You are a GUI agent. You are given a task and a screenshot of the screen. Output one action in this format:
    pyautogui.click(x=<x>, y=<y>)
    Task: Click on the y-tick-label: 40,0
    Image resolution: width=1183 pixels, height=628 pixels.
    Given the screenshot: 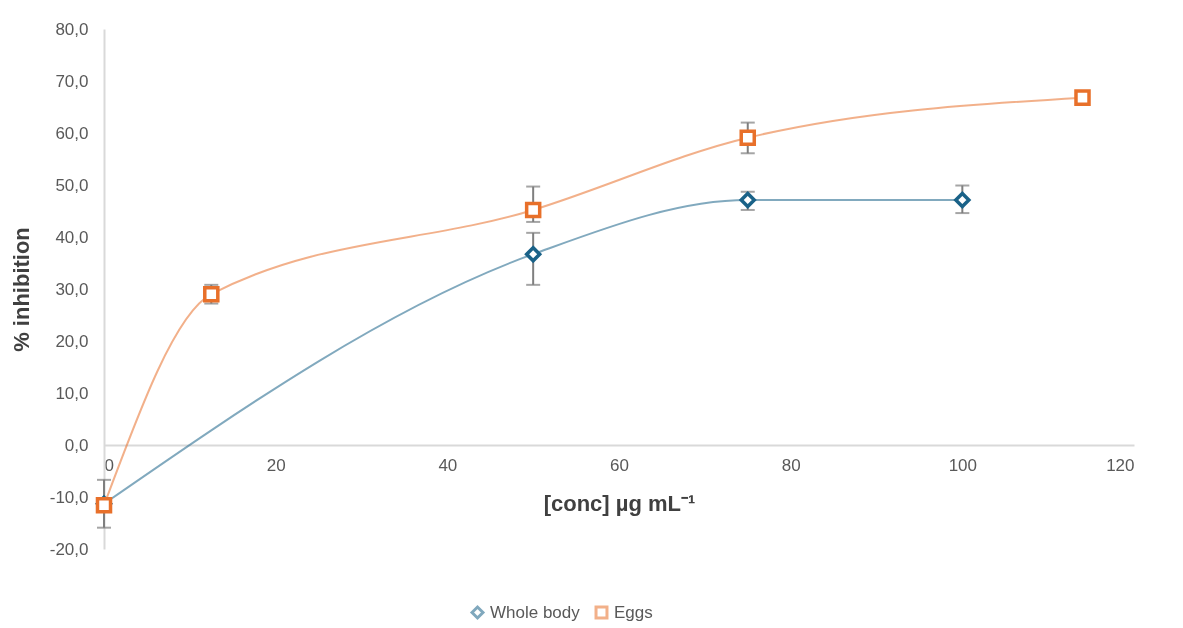 What is the action you would take?
    pyautogui.click(x=72, y=237)
    